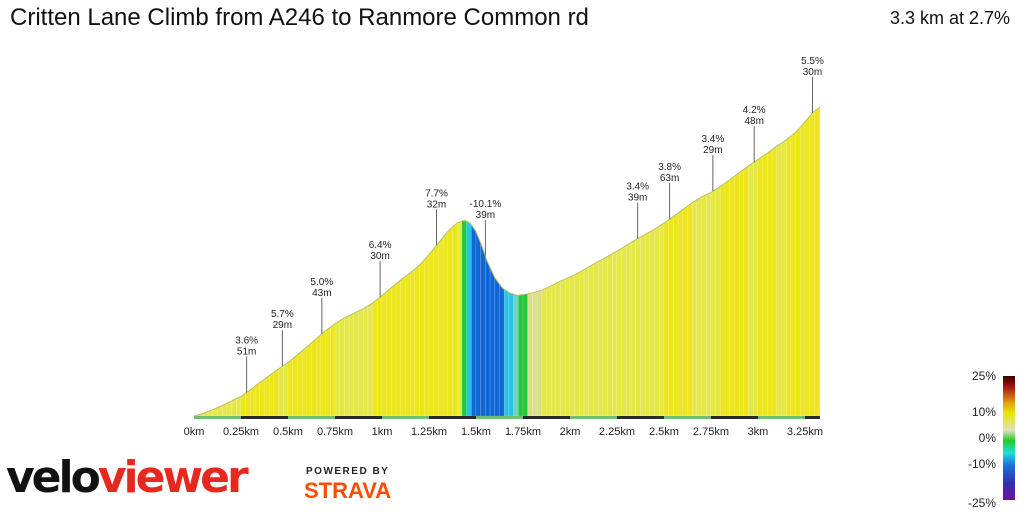 The width and height of the screenshot is (1024, 512). What do you see at coordinates (436, 204) in the screenshot?
I see `annotation-length: 32m` at bounding box center [436, 204].